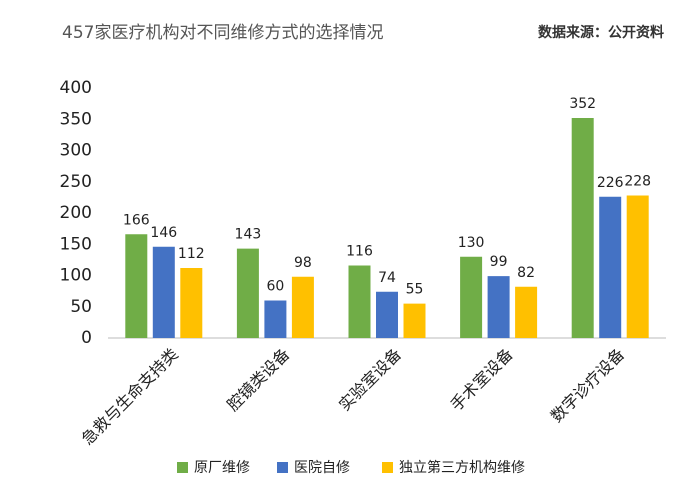 The height and width of the screenshot is (486, 678). I want to click on legend-label: 原厂维修, so click(222, 468).